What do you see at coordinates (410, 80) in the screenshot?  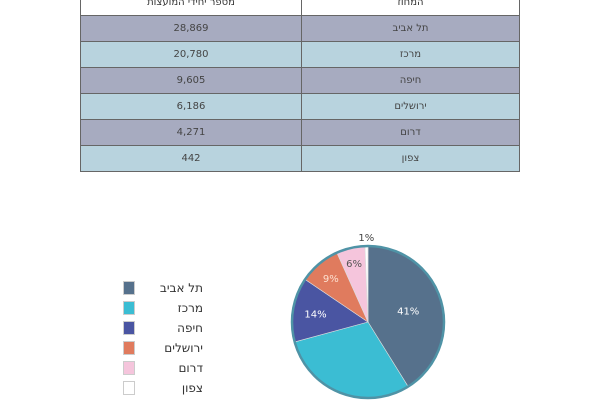 I see `cell-region: חיפה` at bounding box center [410, 80].